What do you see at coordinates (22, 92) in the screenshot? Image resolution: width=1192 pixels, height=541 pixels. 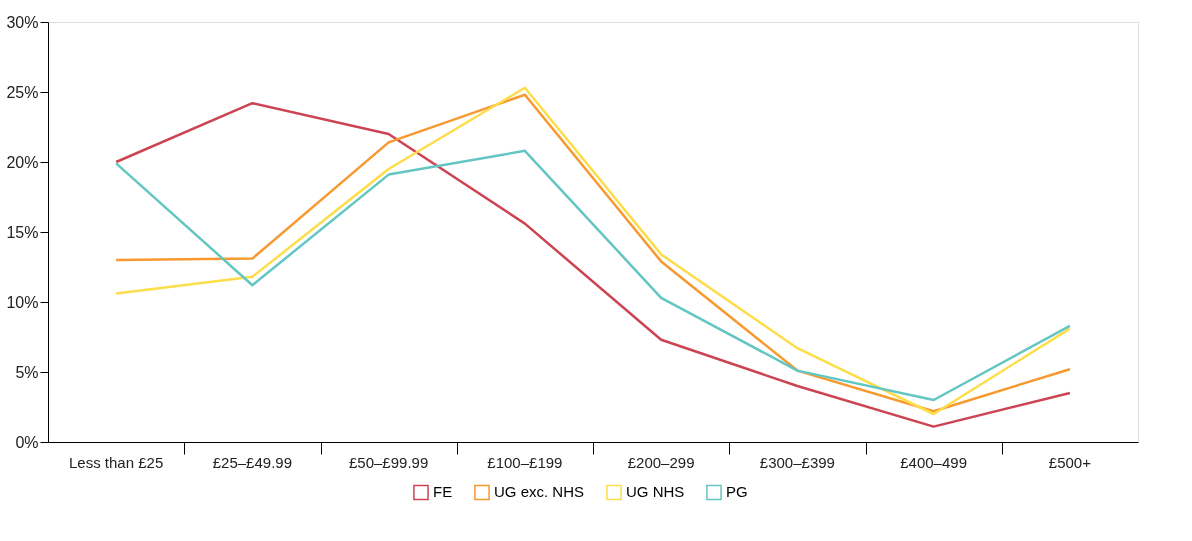 I see `y-tick-label: 25%` at bounding box center [22, 92].